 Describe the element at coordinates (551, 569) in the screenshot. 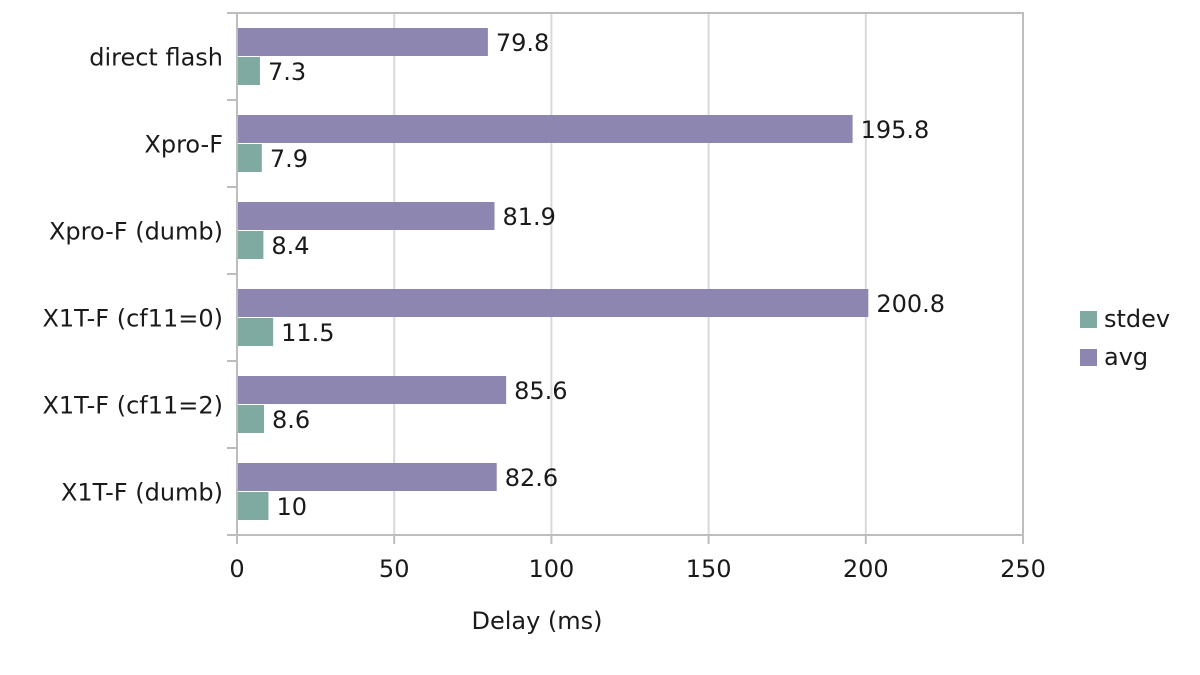

I see `x-tick-label: 100` at that location.